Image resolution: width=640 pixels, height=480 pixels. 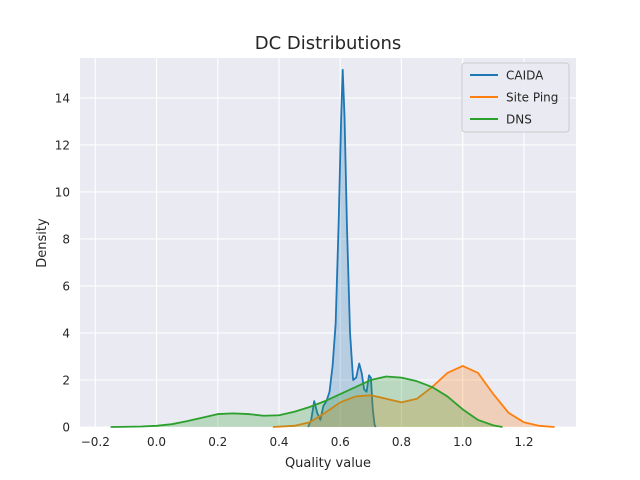 What do you see at coordinates (462, 442) in the screenshot?
I see `x-tick-label: 1.0` at bounding box center [462, 442].